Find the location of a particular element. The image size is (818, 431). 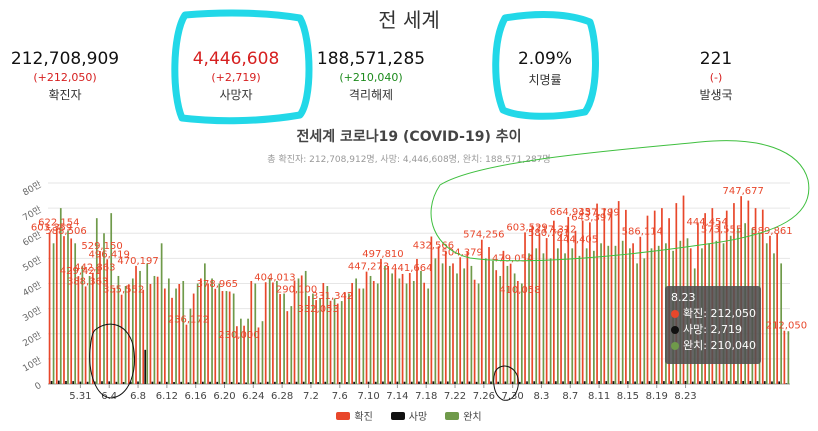

y-tick-label: 20만 is located at coordinates (32, 339).